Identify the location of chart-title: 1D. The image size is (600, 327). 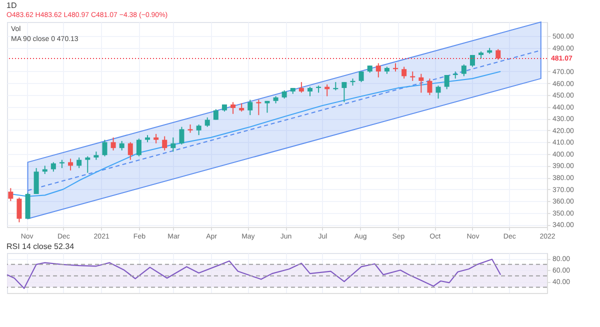
(11, 5).